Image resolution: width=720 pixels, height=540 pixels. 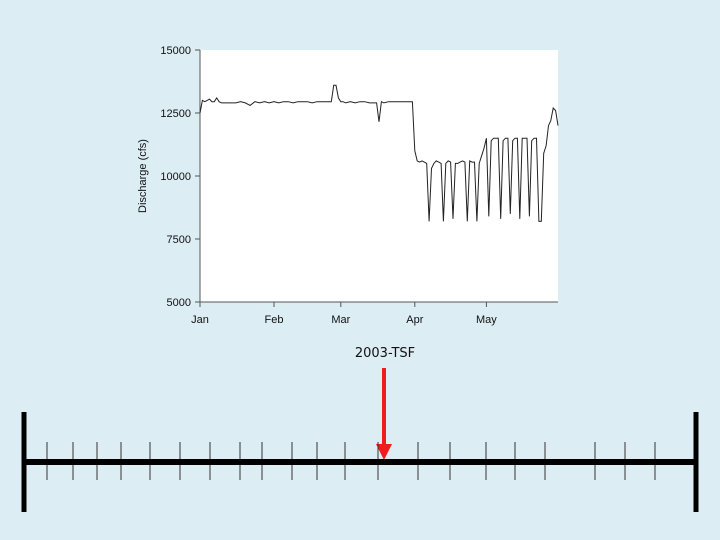 I want to click on x-axis: Jan Feb Mar Apr May, so click(x=344, y=314).